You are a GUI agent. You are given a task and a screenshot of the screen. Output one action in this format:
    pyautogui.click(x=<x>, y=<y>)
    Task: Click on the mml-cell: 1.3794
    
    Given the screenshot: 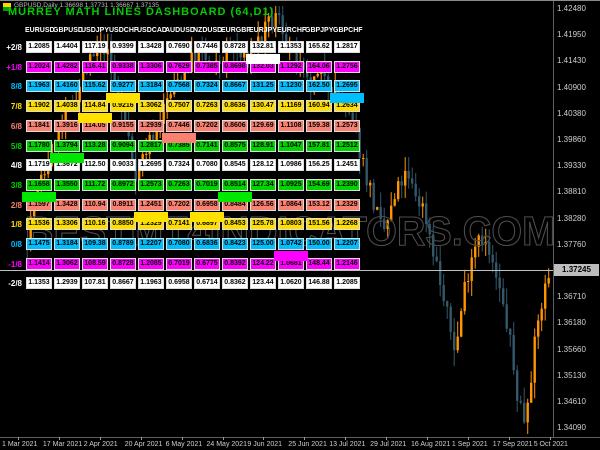 What is the action you would take?
    pyautogui.click(x=67, y=146)
    